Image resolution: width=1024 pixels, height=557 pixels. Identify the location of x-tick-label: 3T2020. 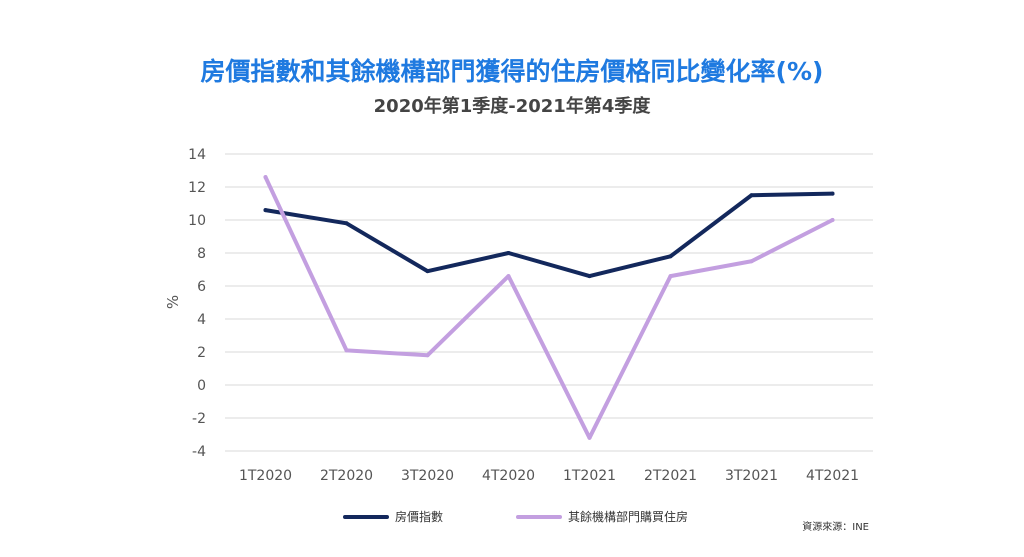
(427, 476).